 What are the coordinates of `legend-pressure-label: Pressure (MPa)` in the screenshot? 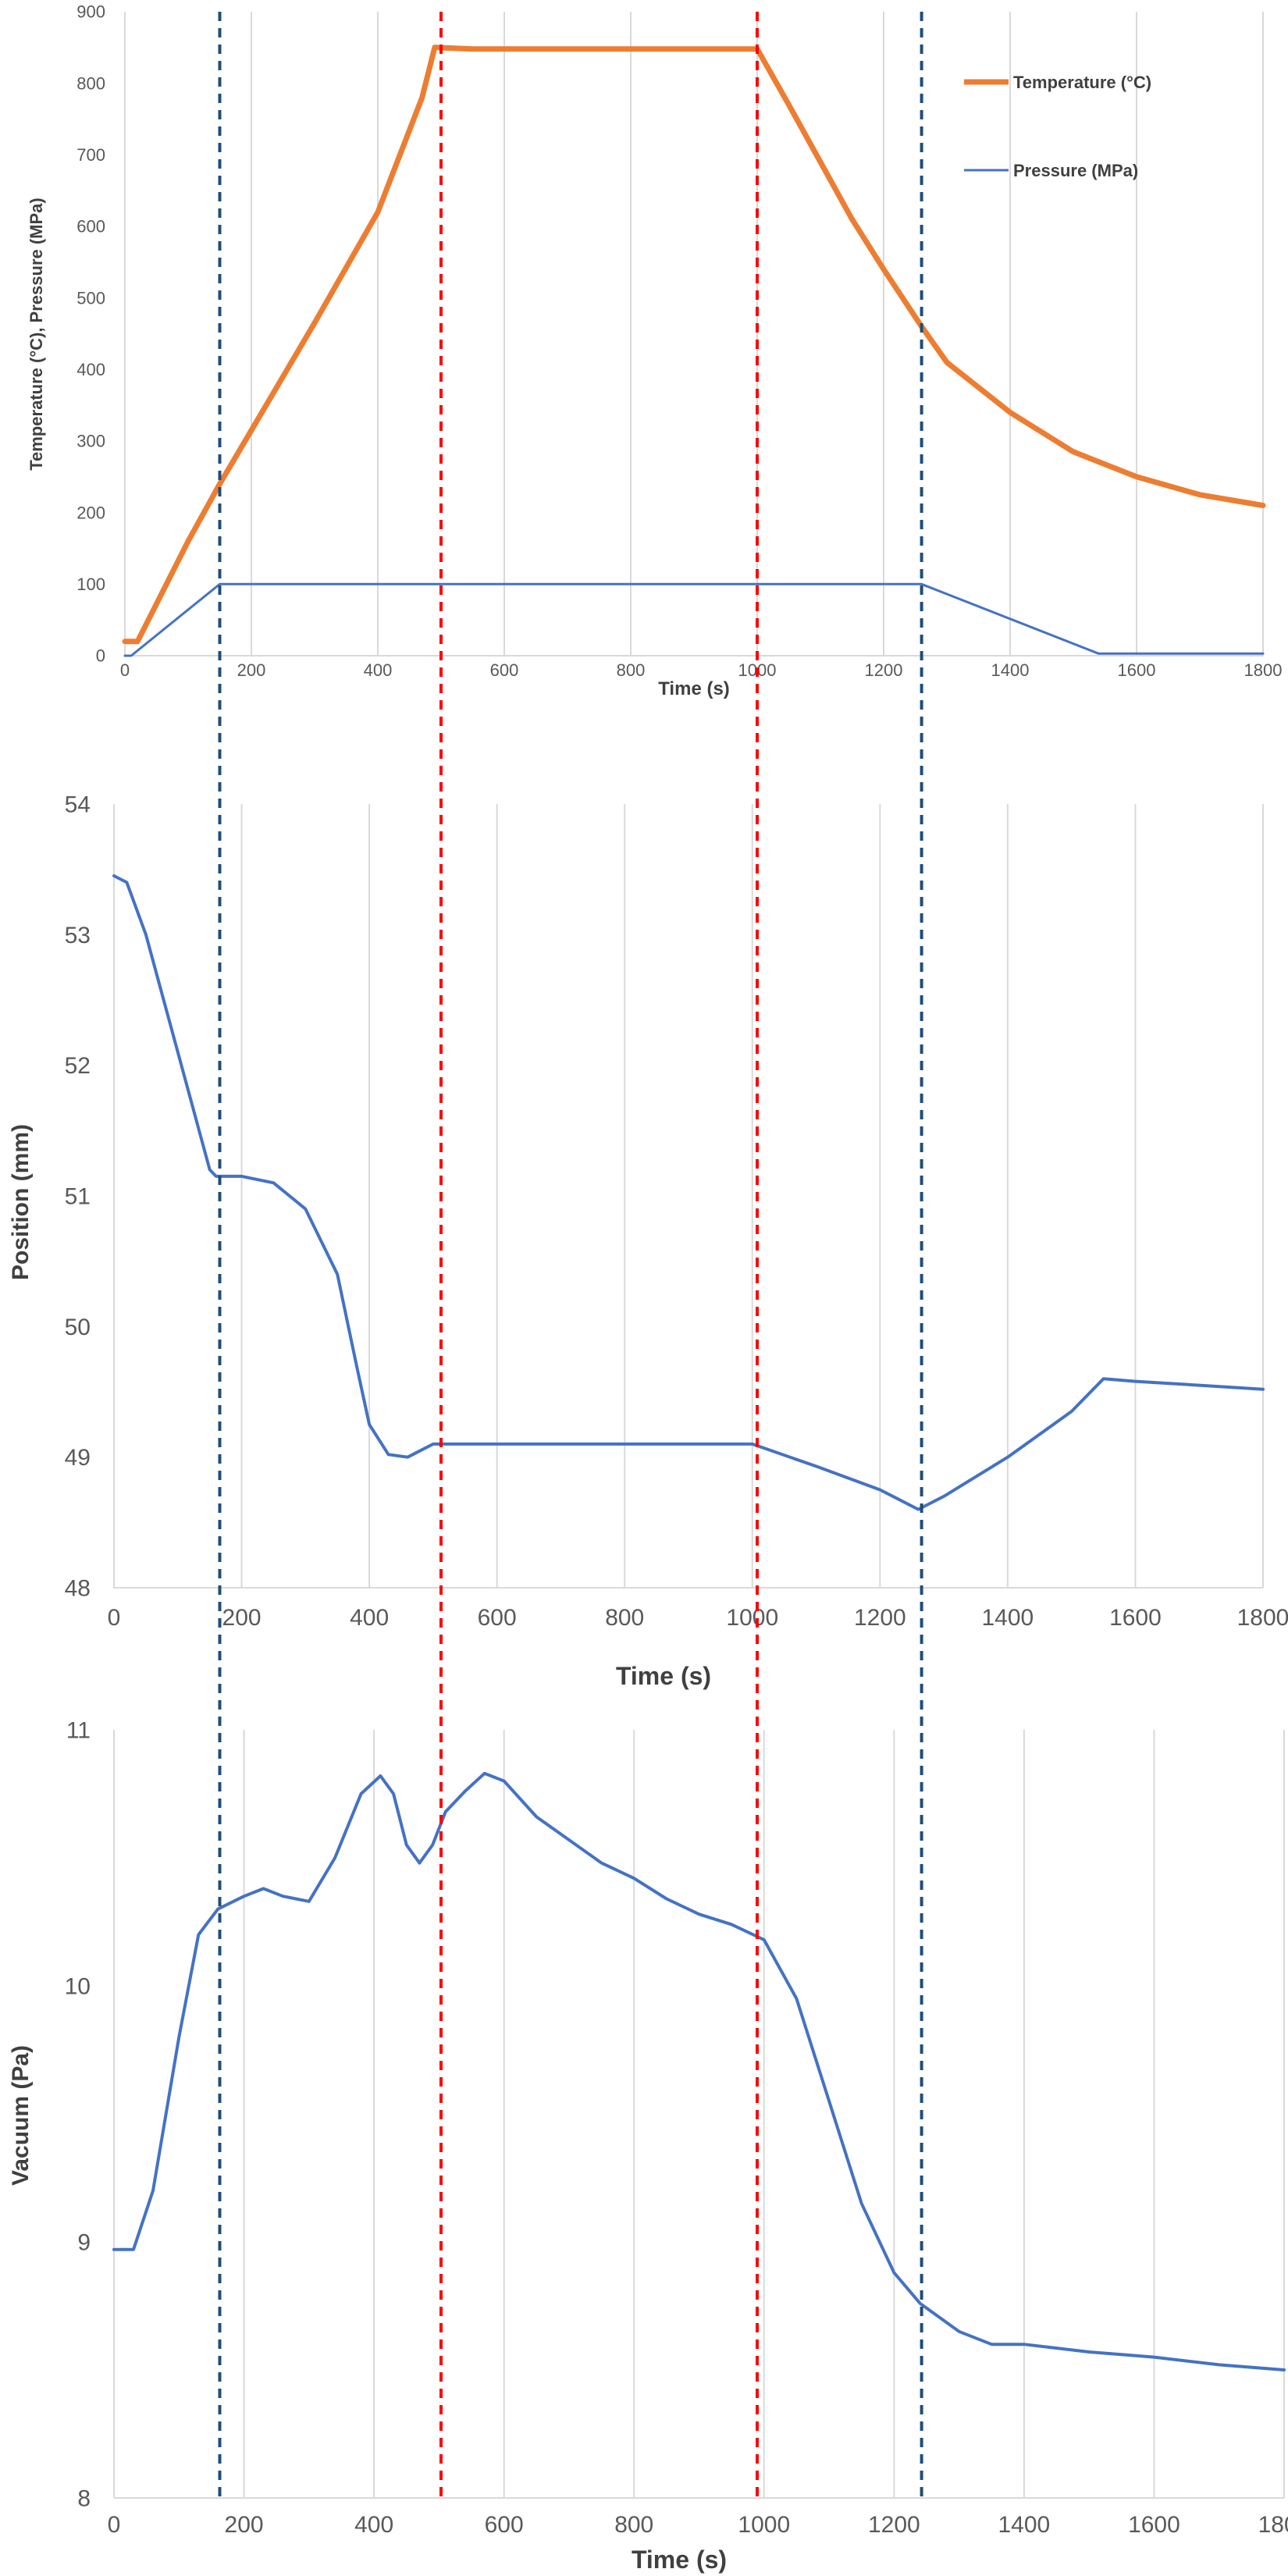 It's located at (1075, 170).